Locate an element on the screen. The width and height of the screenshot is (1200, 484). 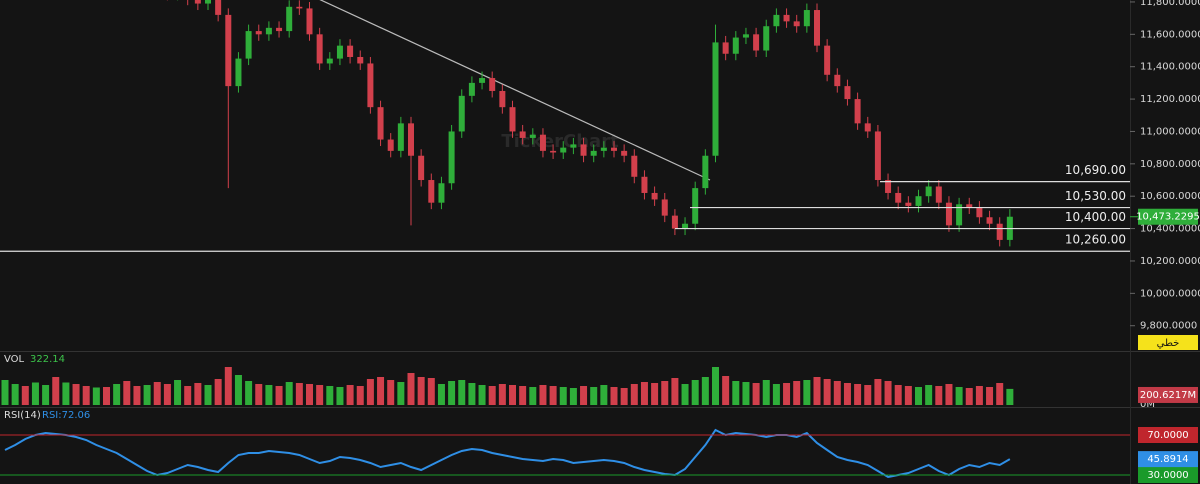
y-tick-label: 10,200.0000 is located at coordinates (1170, 261).